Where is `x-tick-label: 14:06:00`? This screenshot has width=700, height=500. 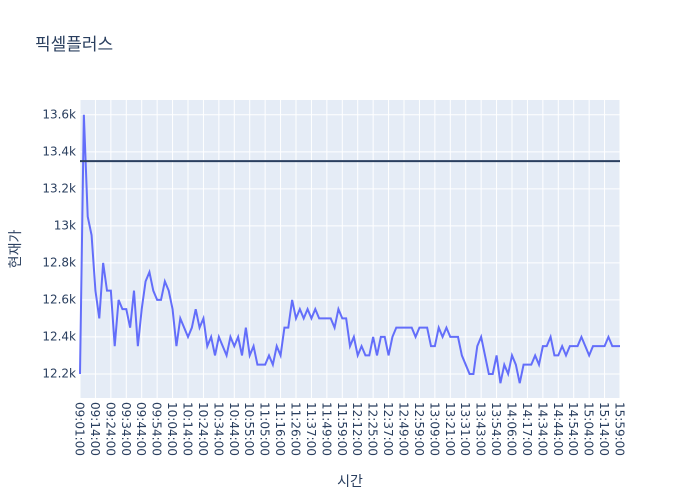 x-tick-label: 14:06:00 is located at coordinates (512, 429).